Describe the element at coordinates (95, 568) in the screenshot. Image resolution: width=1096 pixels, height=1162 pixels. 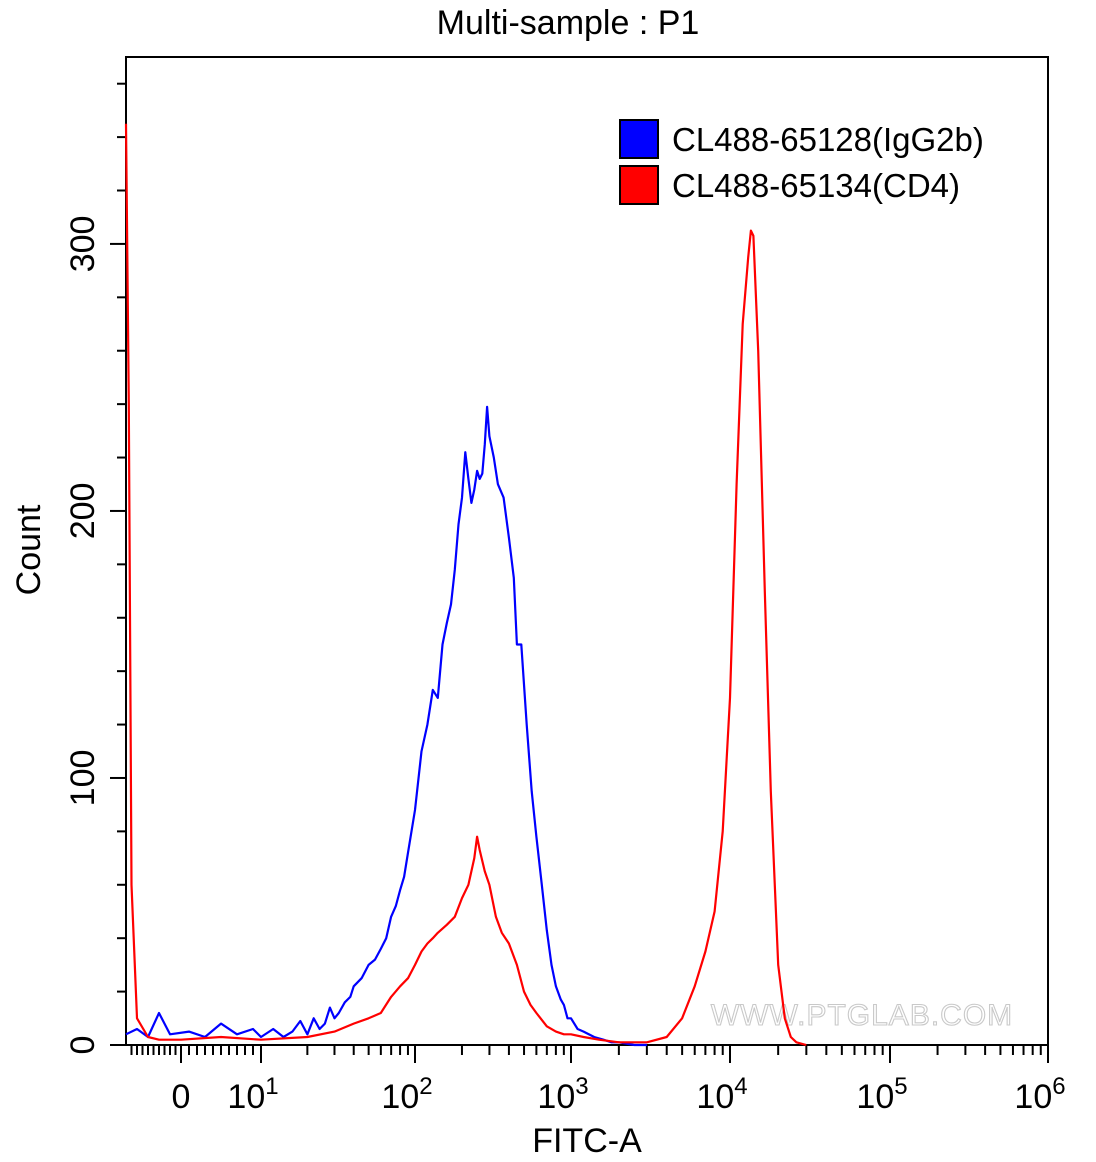
I see `y-axis: 0 100 200 300` at that location.